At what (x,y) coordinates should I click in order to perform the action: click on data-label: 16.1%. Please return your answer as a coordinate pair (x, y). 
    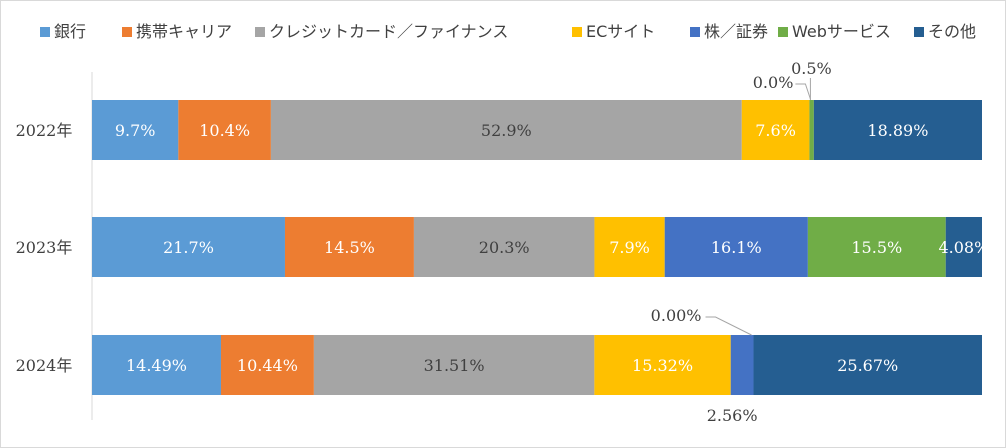
    Looking at the image, I should click on (736, 247).